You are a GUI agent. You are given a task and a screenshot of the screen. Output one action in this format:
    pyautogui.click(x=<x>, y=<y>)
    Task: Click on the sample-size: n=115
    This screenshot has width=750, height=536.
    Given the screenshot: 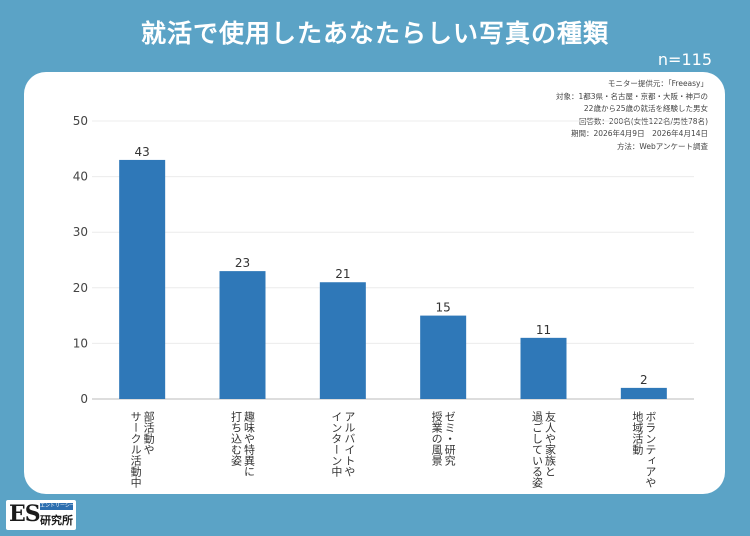 What is the action you would take?
    pyautogui.click(x=684, y=59)
    